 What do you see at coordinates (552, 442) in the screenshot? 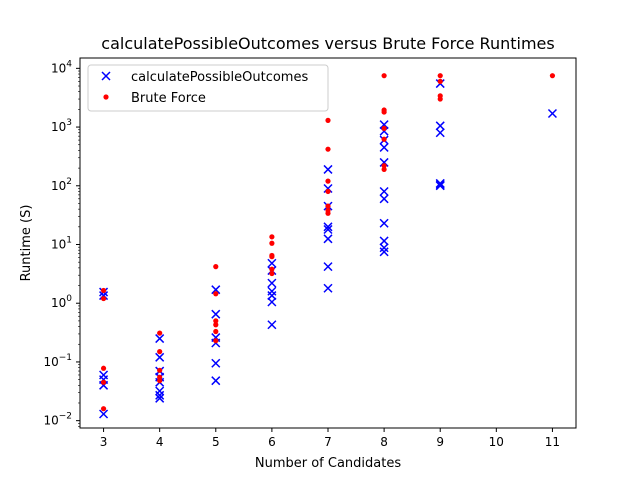
I see `x-tick-label: 11` at bounding box center [552, 442].